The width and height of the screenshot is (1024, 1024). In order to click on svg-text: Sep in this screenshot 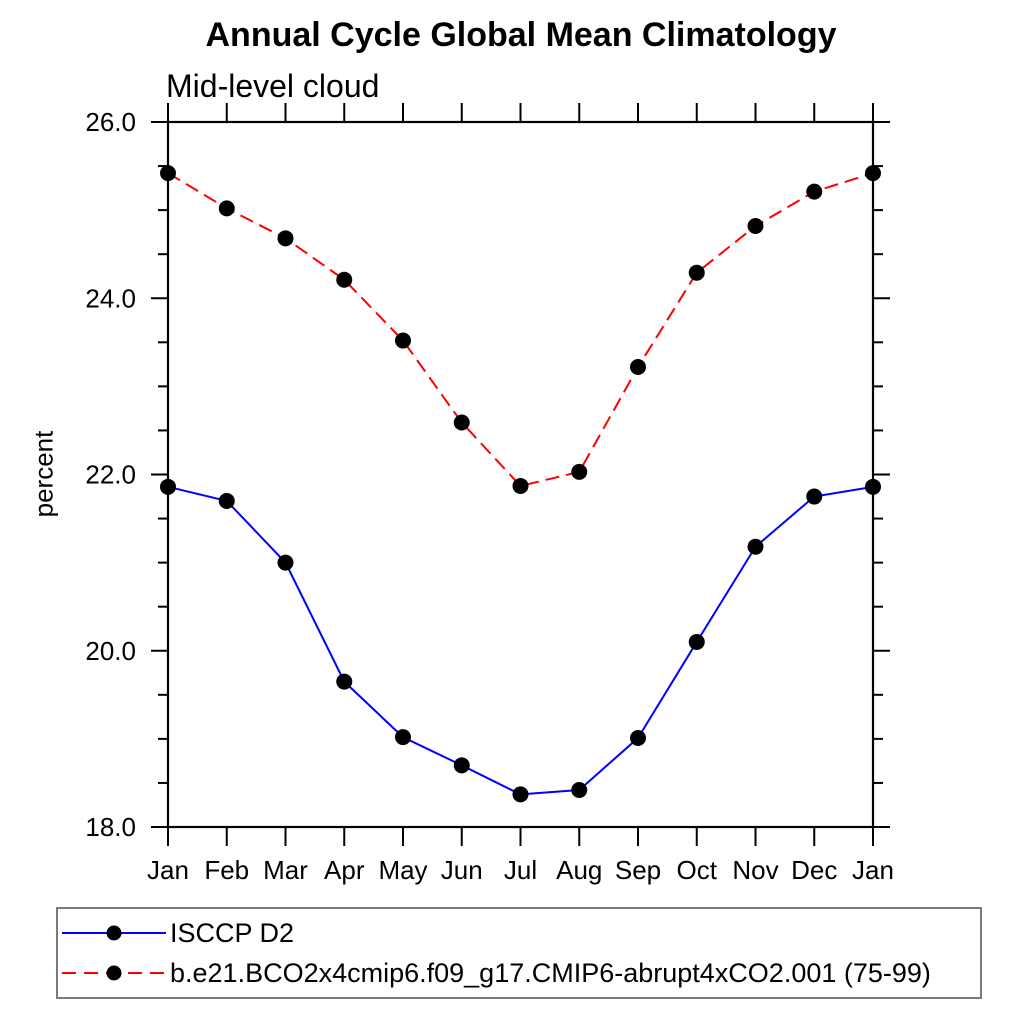, I will do `click(638, 870)`.